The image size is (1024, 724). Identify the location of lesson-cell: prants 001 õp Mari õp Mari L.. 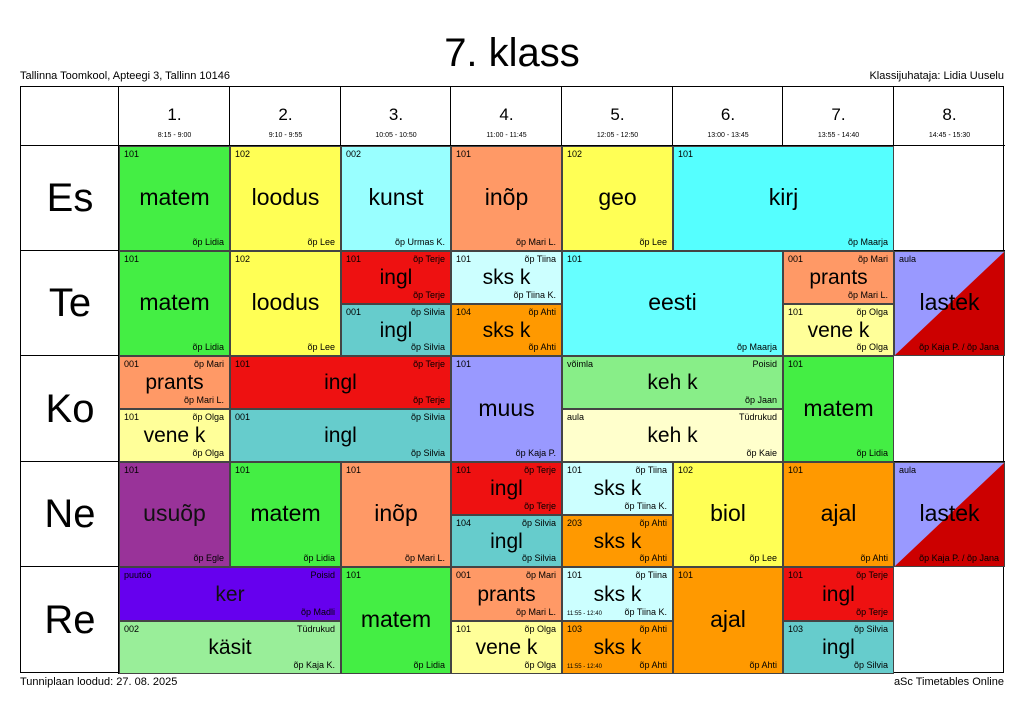
(838, 277).